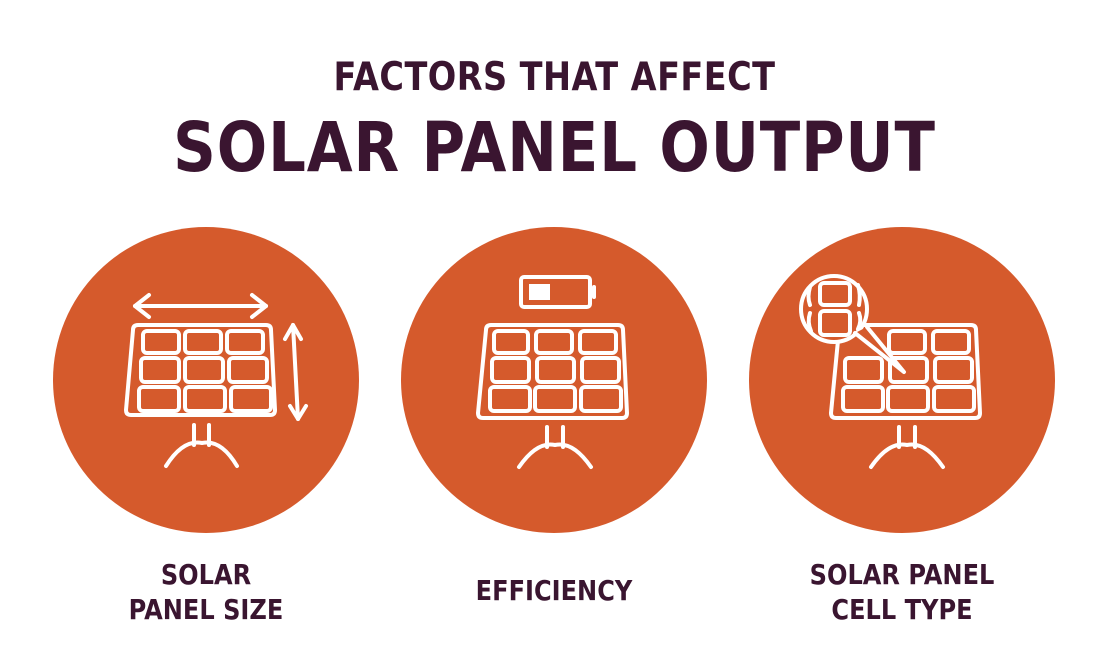 Image resolution: width=1109 pixels, height=665 pixels. What do you see at coordinates (552, 372) in the screenshot?
I see `solar-panel-efficiency-icon` at bounding box center [552, 372].